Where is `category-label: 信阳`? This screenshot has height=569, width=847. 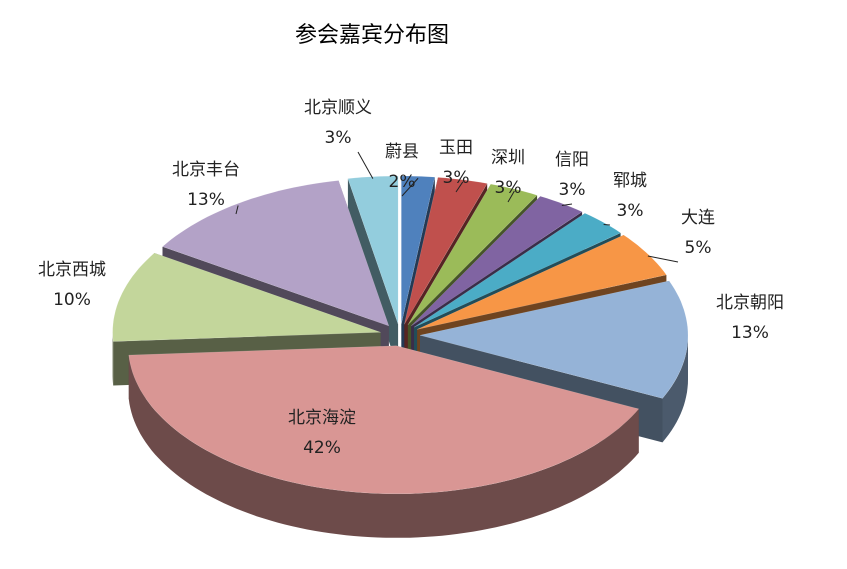
category-label: 信阳 is located at coordinates (572, 160).